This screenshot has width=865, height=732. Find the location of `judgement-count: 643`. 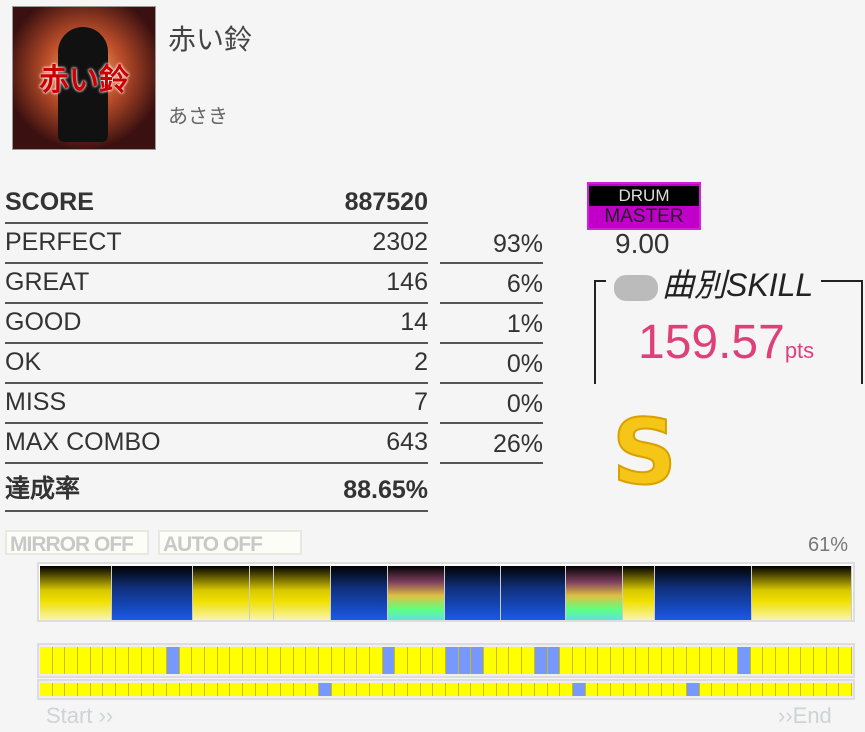

judgement-count: 643 is located at coordinates (407, 442).